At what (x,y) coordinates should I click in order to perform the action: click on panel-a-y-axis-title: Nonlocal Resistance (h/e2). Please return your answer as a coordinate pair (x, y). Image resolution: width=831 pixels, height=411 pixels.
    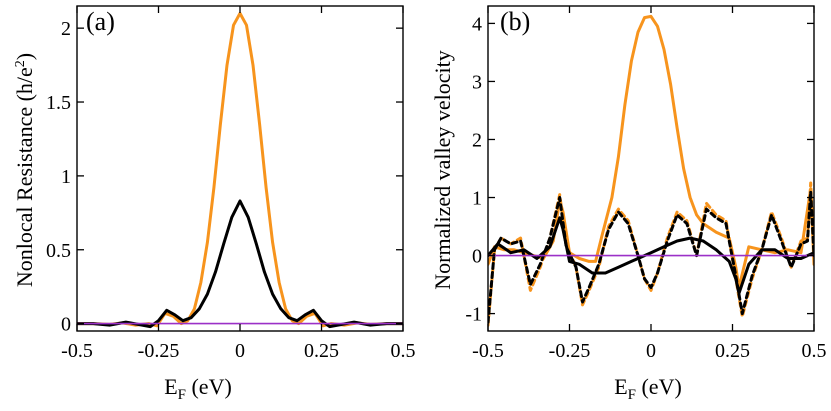
    Looking at the image, I should click on (24, 170).